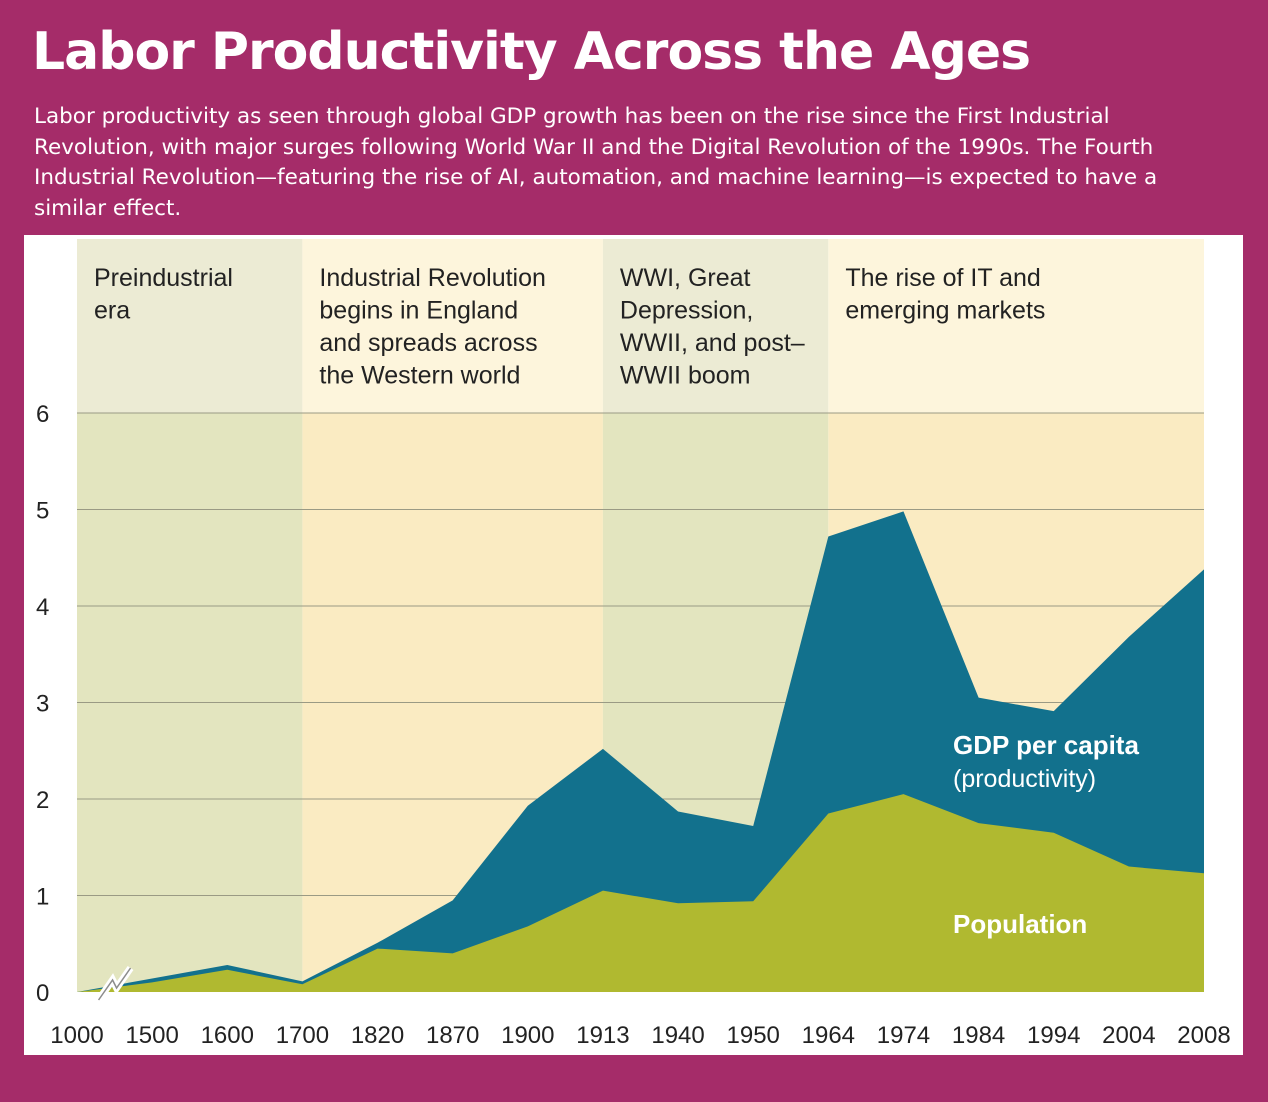  I want to click on x-tick-label-1500: 1500, so click(151, 1035).